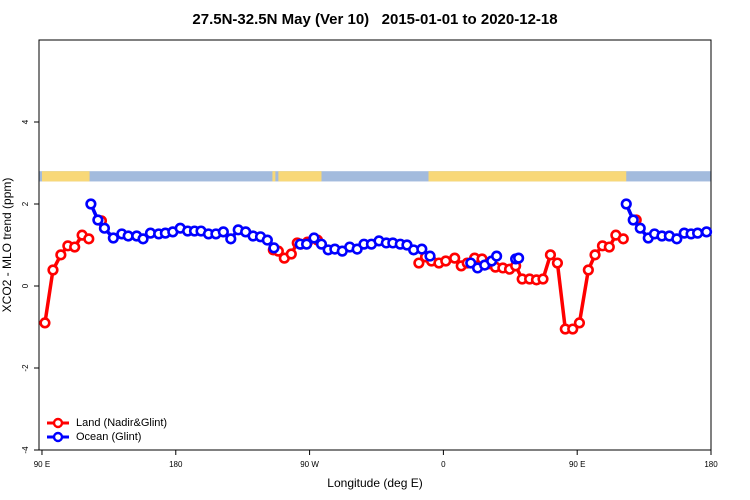 The width and height of the screenshot is (750, 500). Describe the element at coordinates (443, 464) in the screenshot. I see `x-tick-label: 0` at that location.